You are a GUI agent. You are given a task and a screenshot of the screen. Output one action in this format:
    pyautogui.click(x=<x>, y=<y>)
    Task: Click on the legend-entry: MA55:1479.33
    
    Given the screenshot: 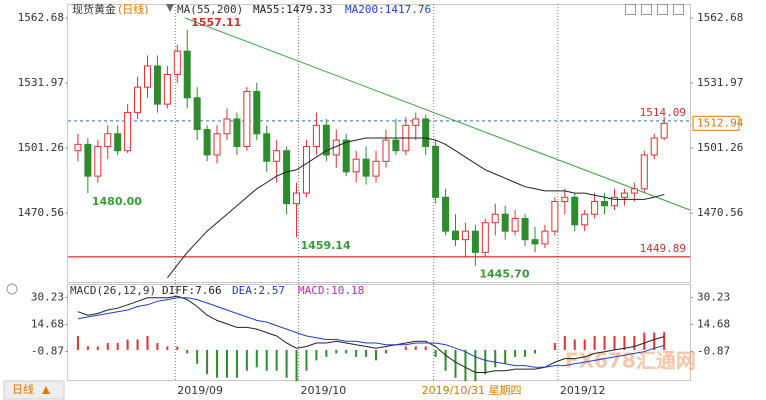 What is the action you would take?
    pyautogui.click(x=292, y=9)
    